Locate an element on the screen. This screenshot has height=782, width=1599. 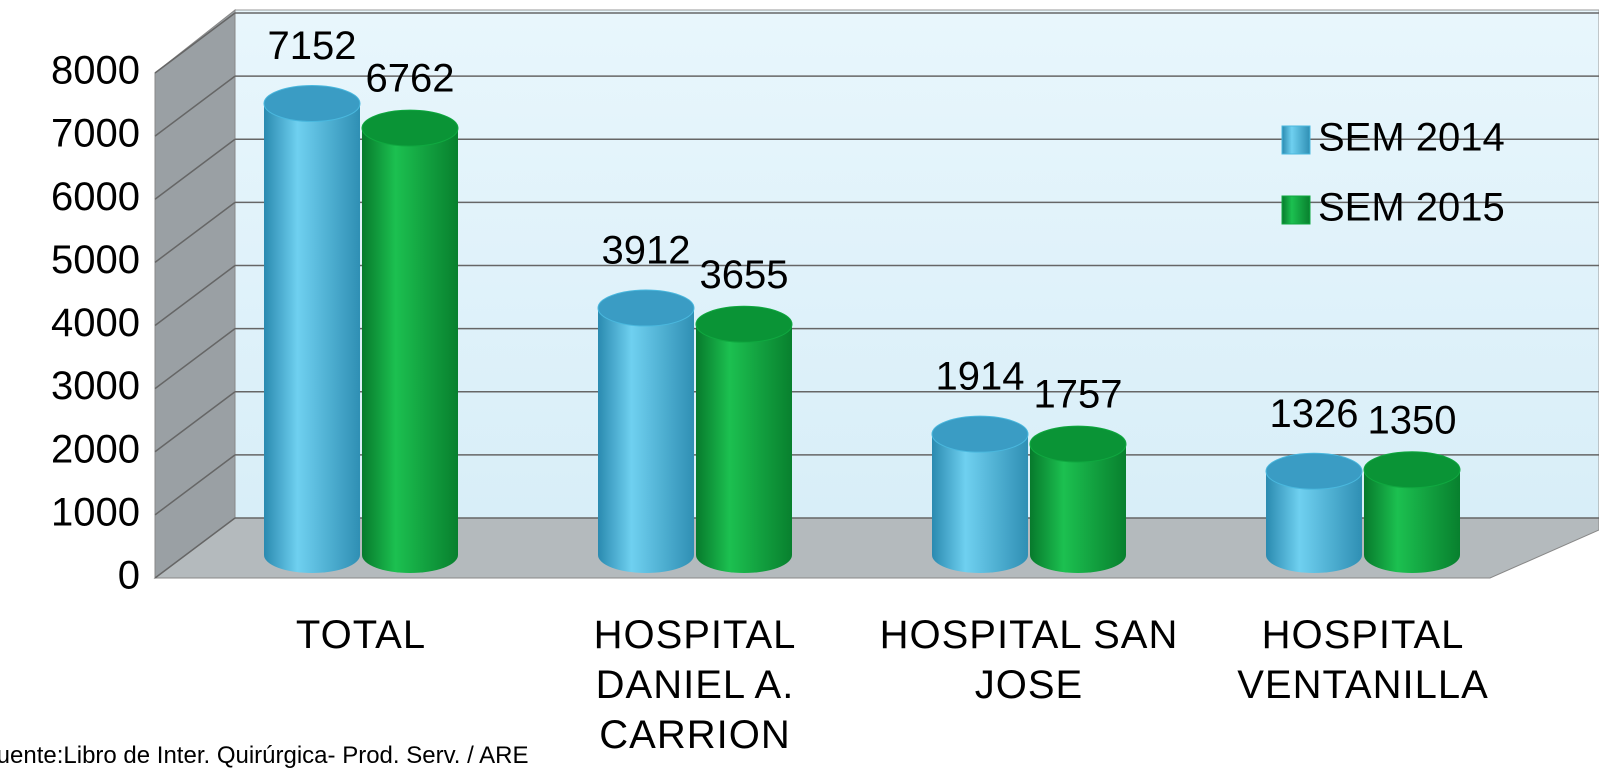
x-tick-label: HOSPITAL DANIEL A. CARRION is located at coordinates (695, 685).